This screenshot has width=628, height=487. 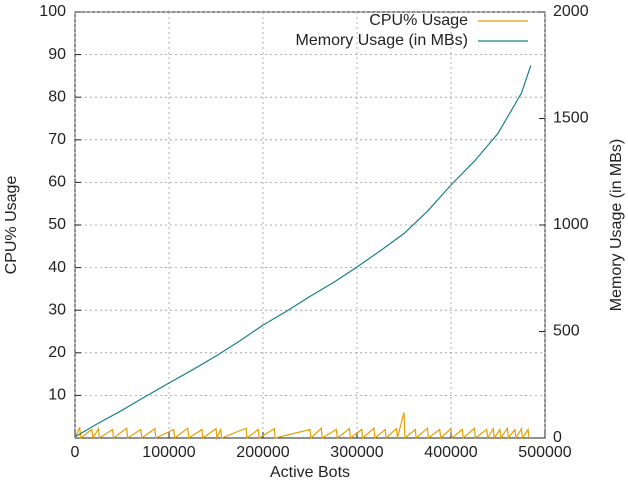 What do you see at coordinates (302, 426) in the screenshot?
I see `series-line` at bounding box center [302, 426].